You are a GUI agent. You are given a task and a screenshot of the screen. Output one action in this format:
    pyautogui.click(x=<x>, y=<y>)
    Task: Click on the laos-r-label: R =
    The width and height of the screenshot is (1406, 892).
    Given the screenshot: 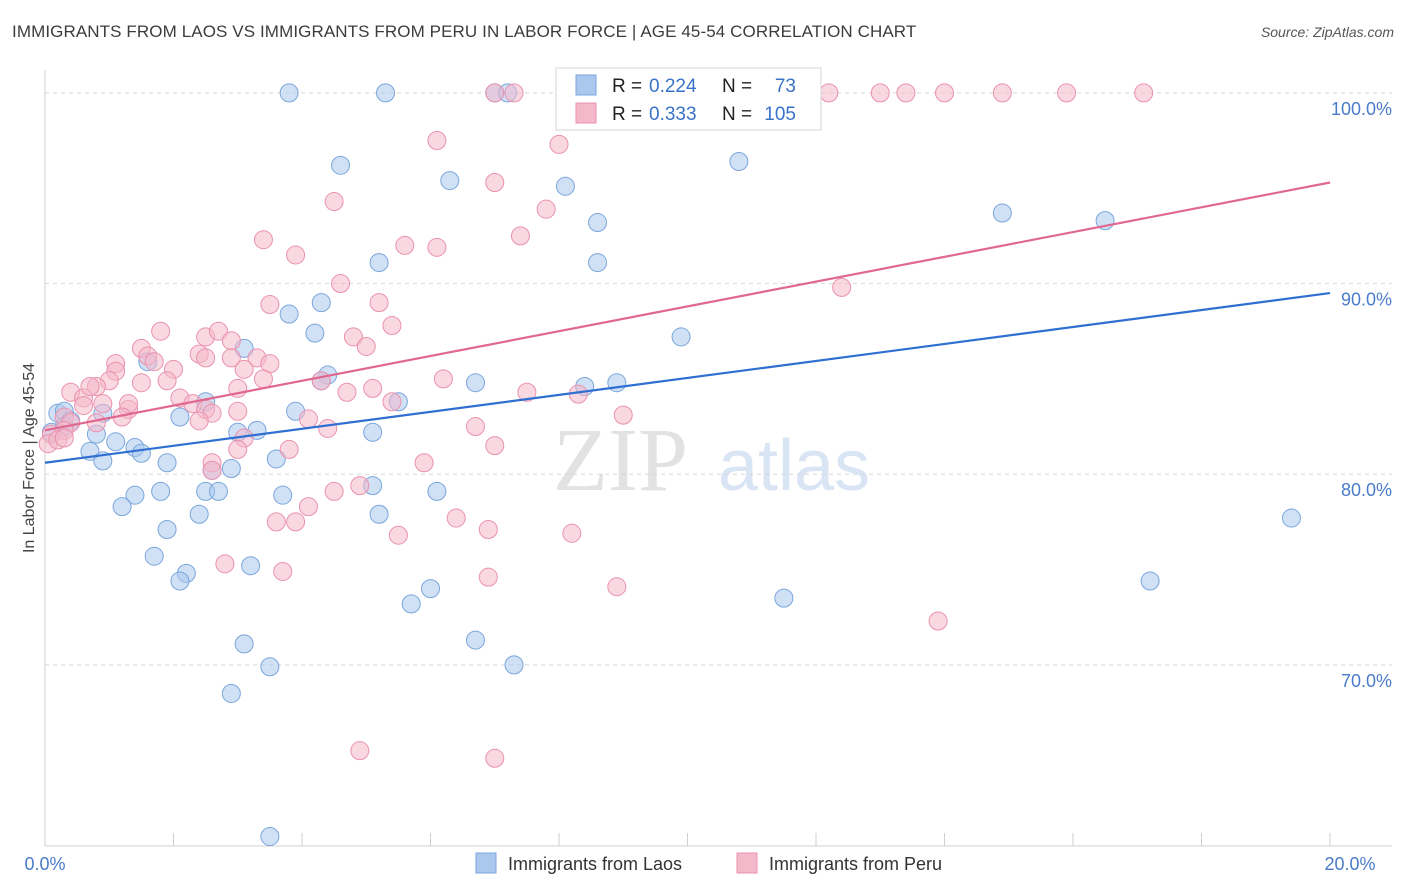 What is the action you would take?
    pyautogui.click(x=627, y=86)
    